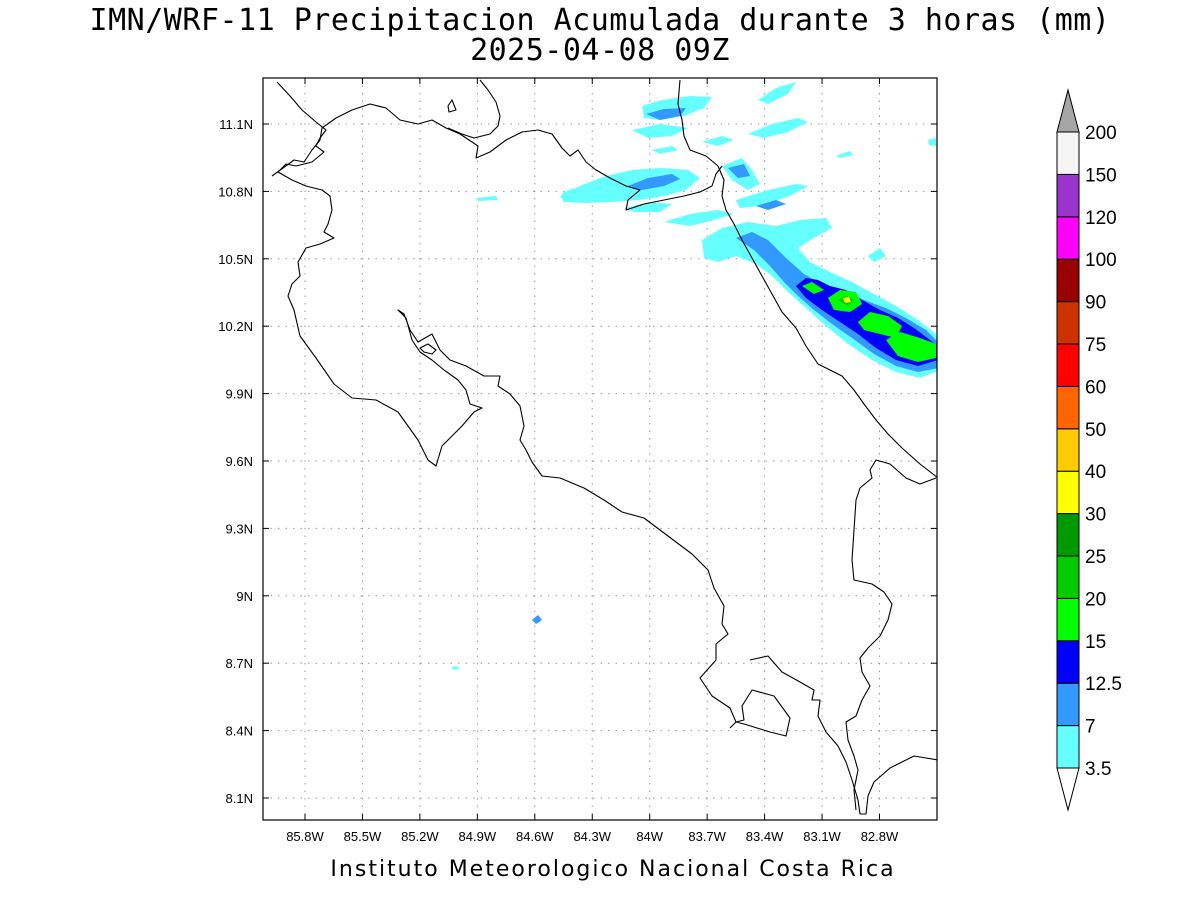 The image size is (1200, 900). I want to click on lat-tick-label: 8.1N, so click(239, 798).